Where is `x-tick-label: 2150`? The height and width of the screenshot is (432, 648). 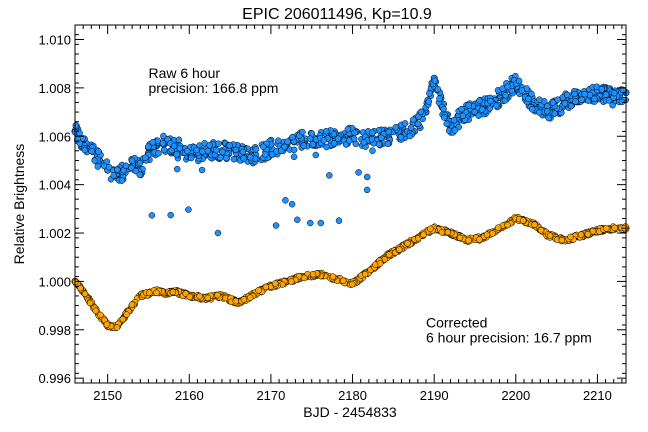
x-tick-label: 2150 is located at coordinates (107, 395).